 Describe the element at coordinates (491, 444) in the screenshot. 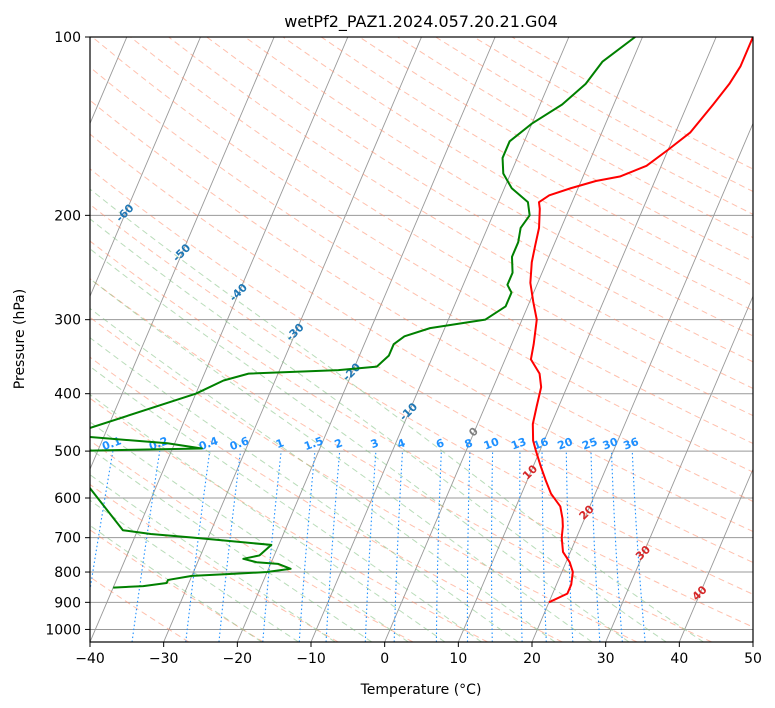

I see `mixing-ratio-label: 10` at that location.